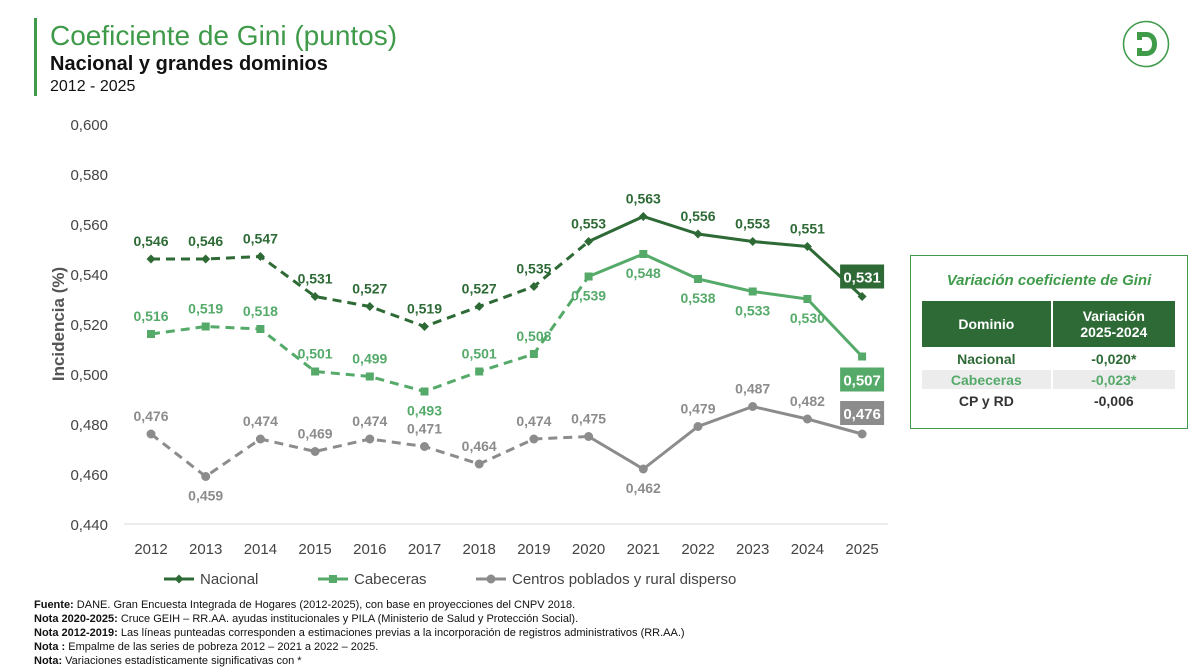  I want to click on series-line-nacional-solid, so click(725, 256).